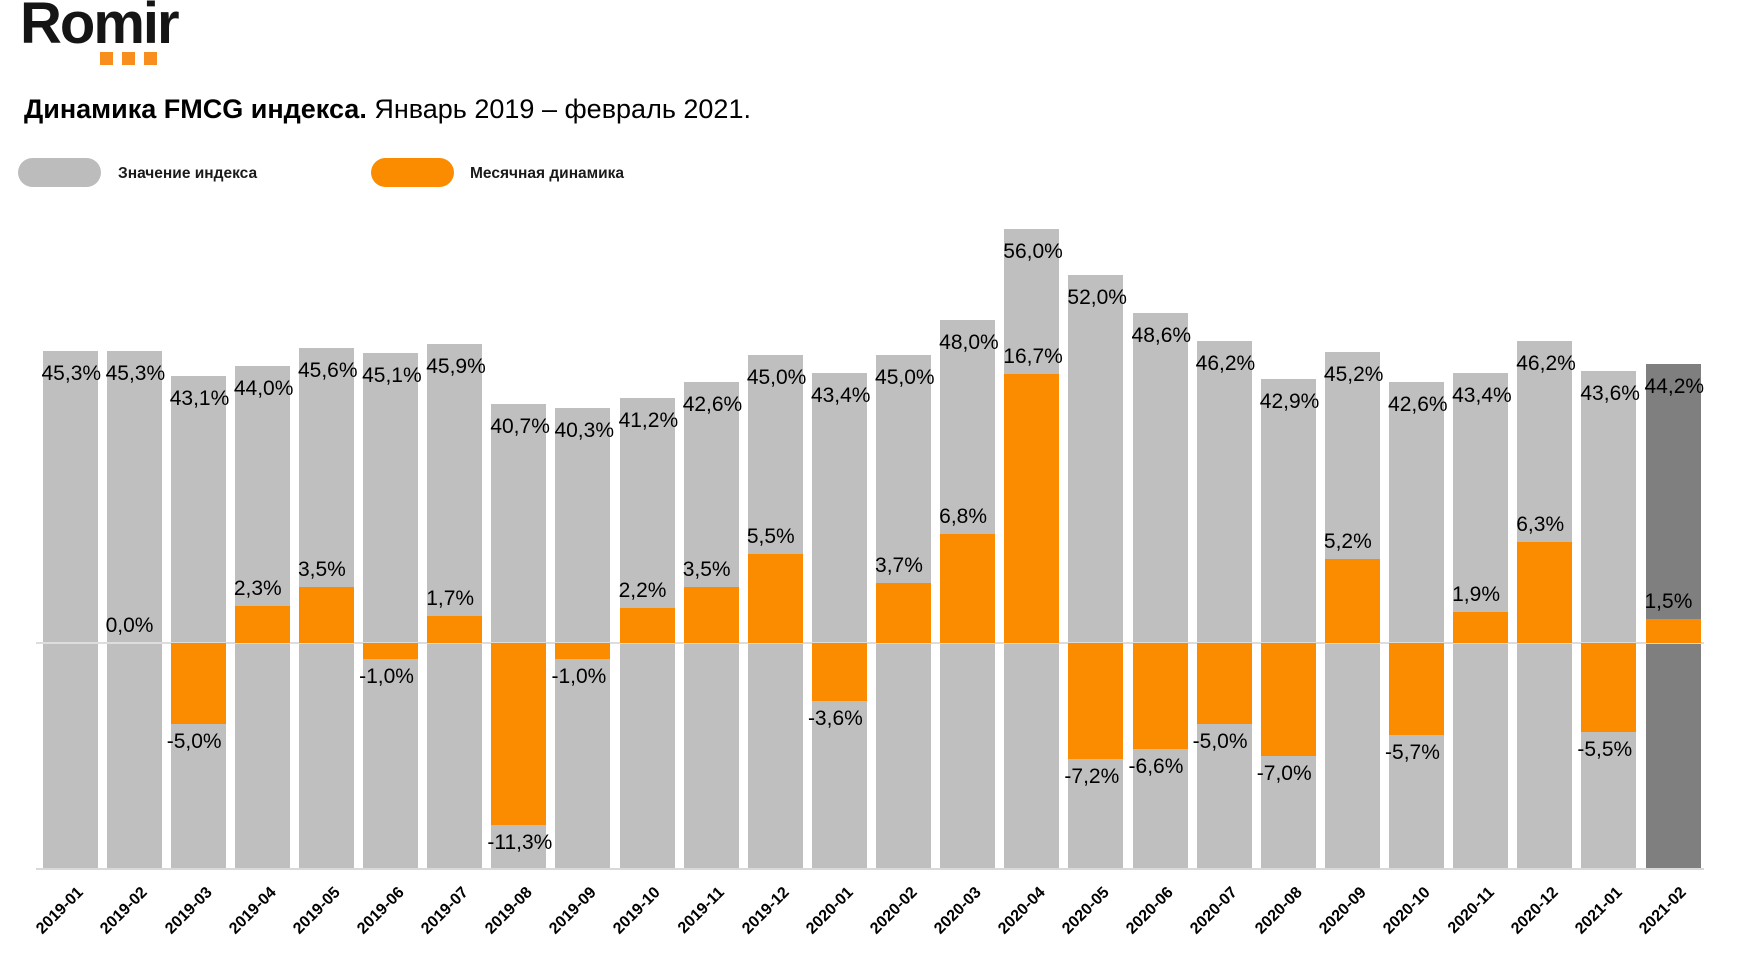 The image size is (1746, 957). I want to click on index-value-label: 44,2%, so click(1674, 386).